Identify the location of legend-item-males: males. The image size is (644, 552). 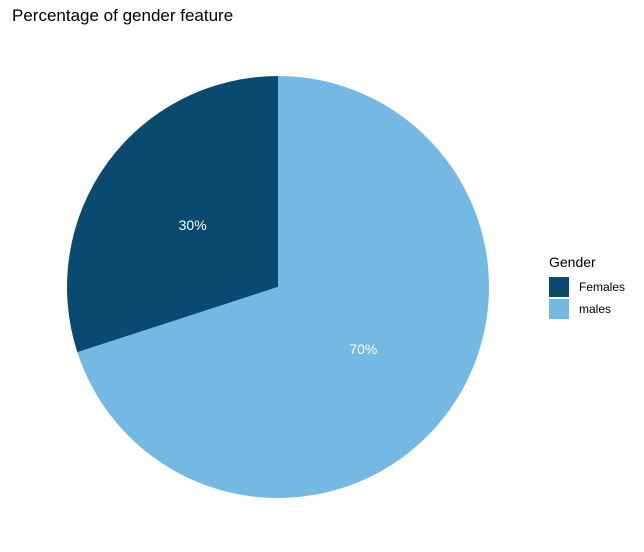
(587, 309).